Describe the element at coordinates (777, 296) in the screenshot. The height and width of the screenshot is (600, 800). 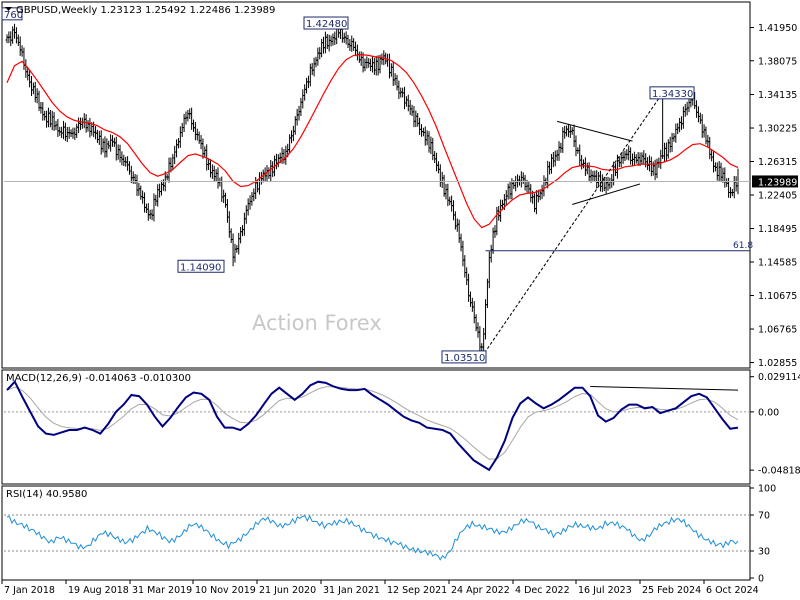
I see `price-tick-label: 1.10675` at that location.